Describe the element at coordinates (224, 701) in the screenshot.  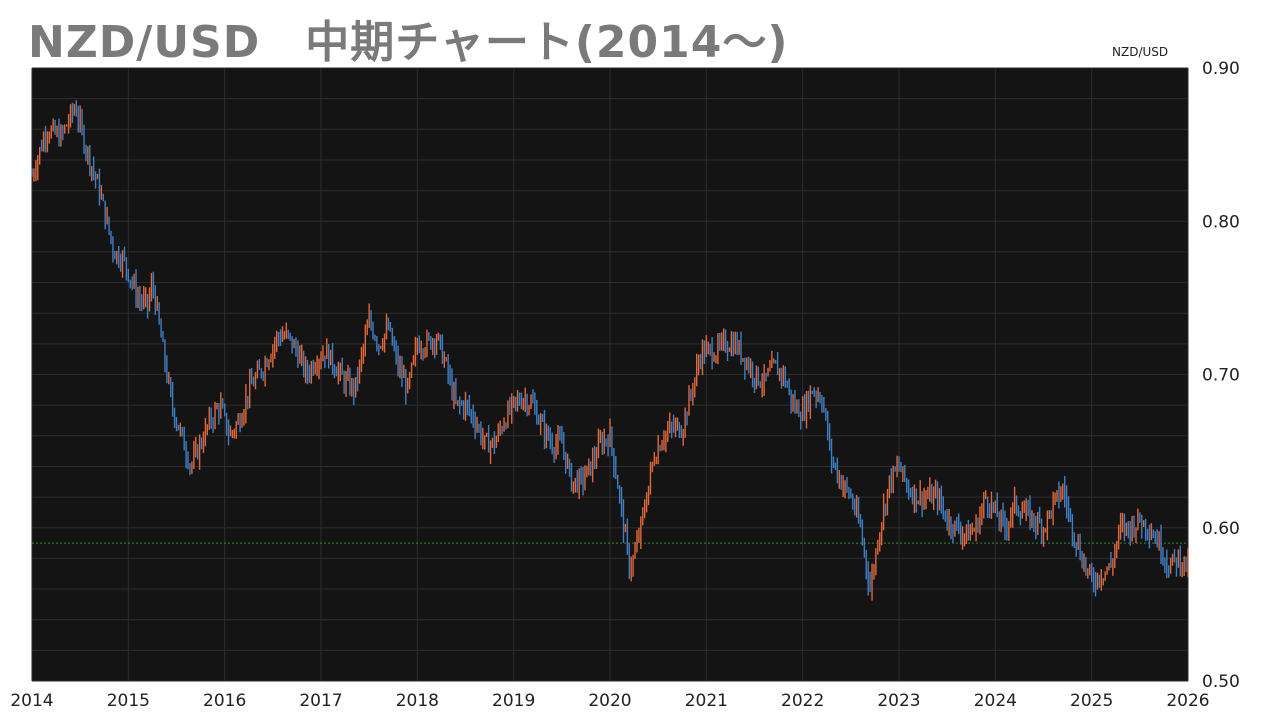
I see `x-tick-label: 2016` at that location.